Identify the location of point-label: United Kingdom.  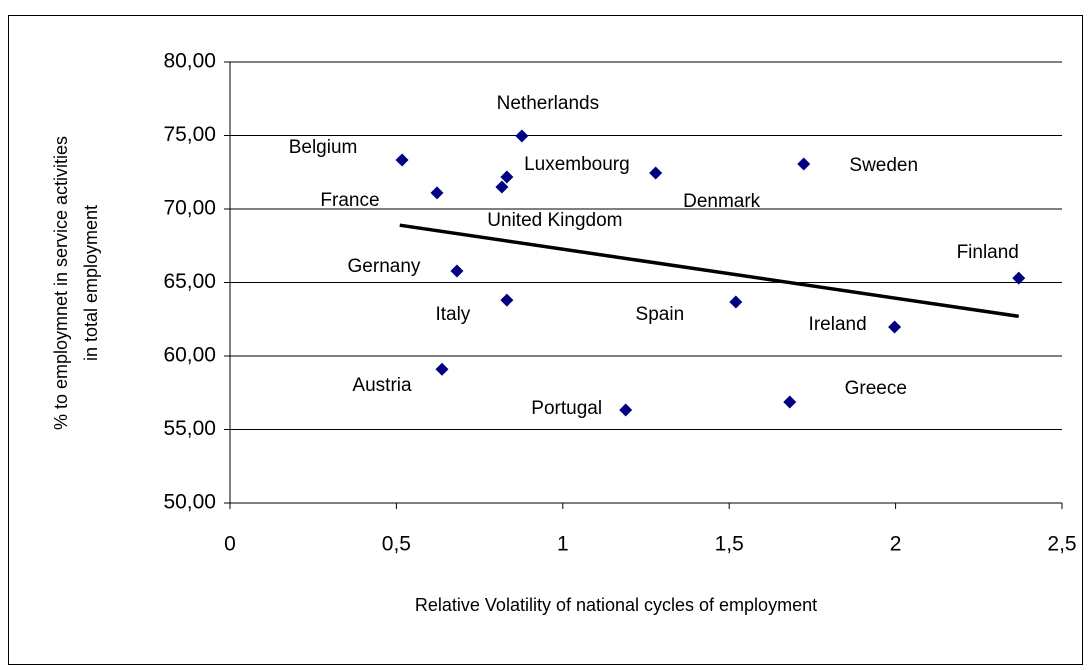
(554, 220).